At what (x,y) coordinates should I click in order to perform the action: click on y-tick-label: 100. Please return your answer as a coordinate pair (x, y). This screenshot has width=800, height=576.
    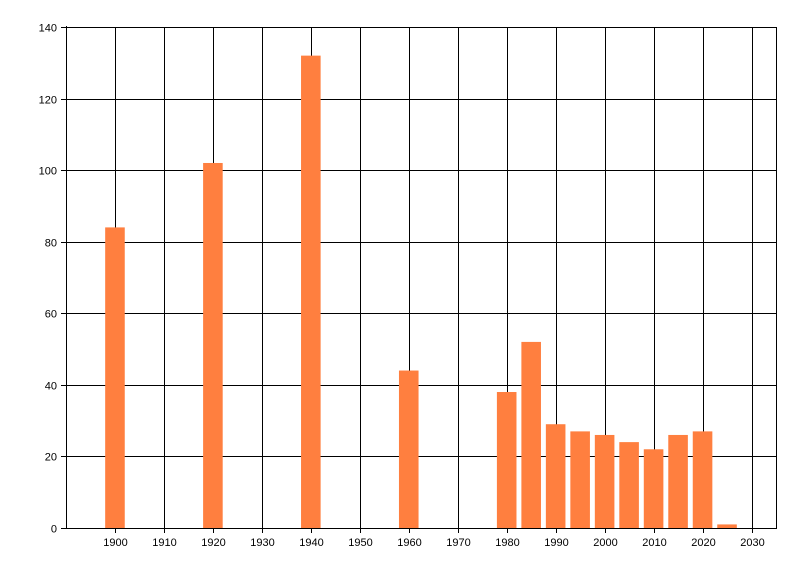
    Looking at the image, I should click on (48, 172).